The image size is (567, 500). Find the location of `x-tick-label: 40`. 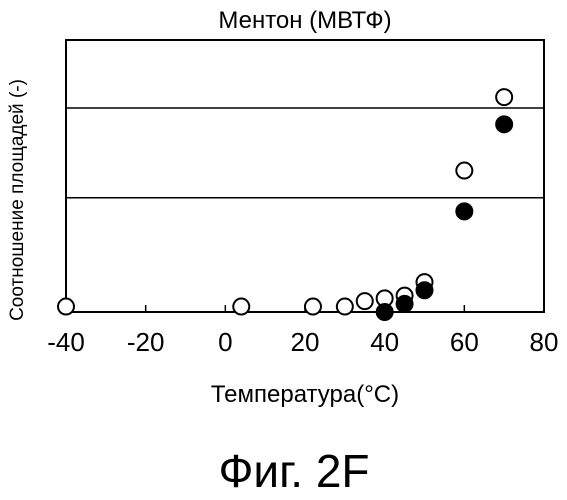

x-tick-label: 40 is located at coordinates (384, 342).